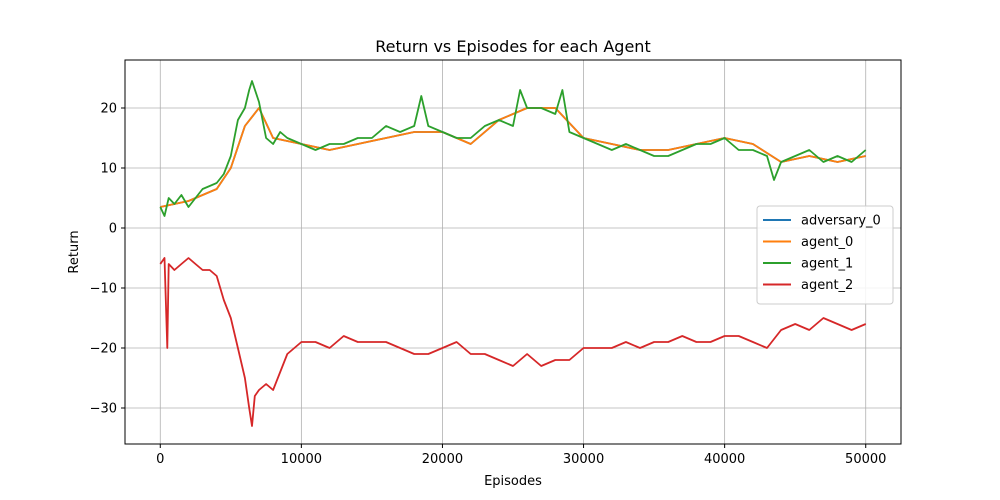 The image size is (1000, 500). Describe the element at coordinates (108, 169) in the screenshot. I see `y-tick-label: 10` at that location.